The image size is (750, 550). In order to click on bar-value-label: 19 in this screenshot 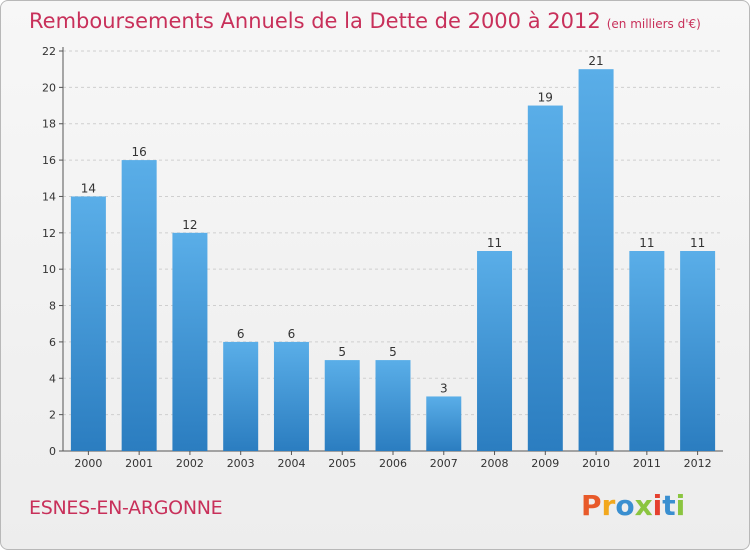, I will do `click(545, 98)`.